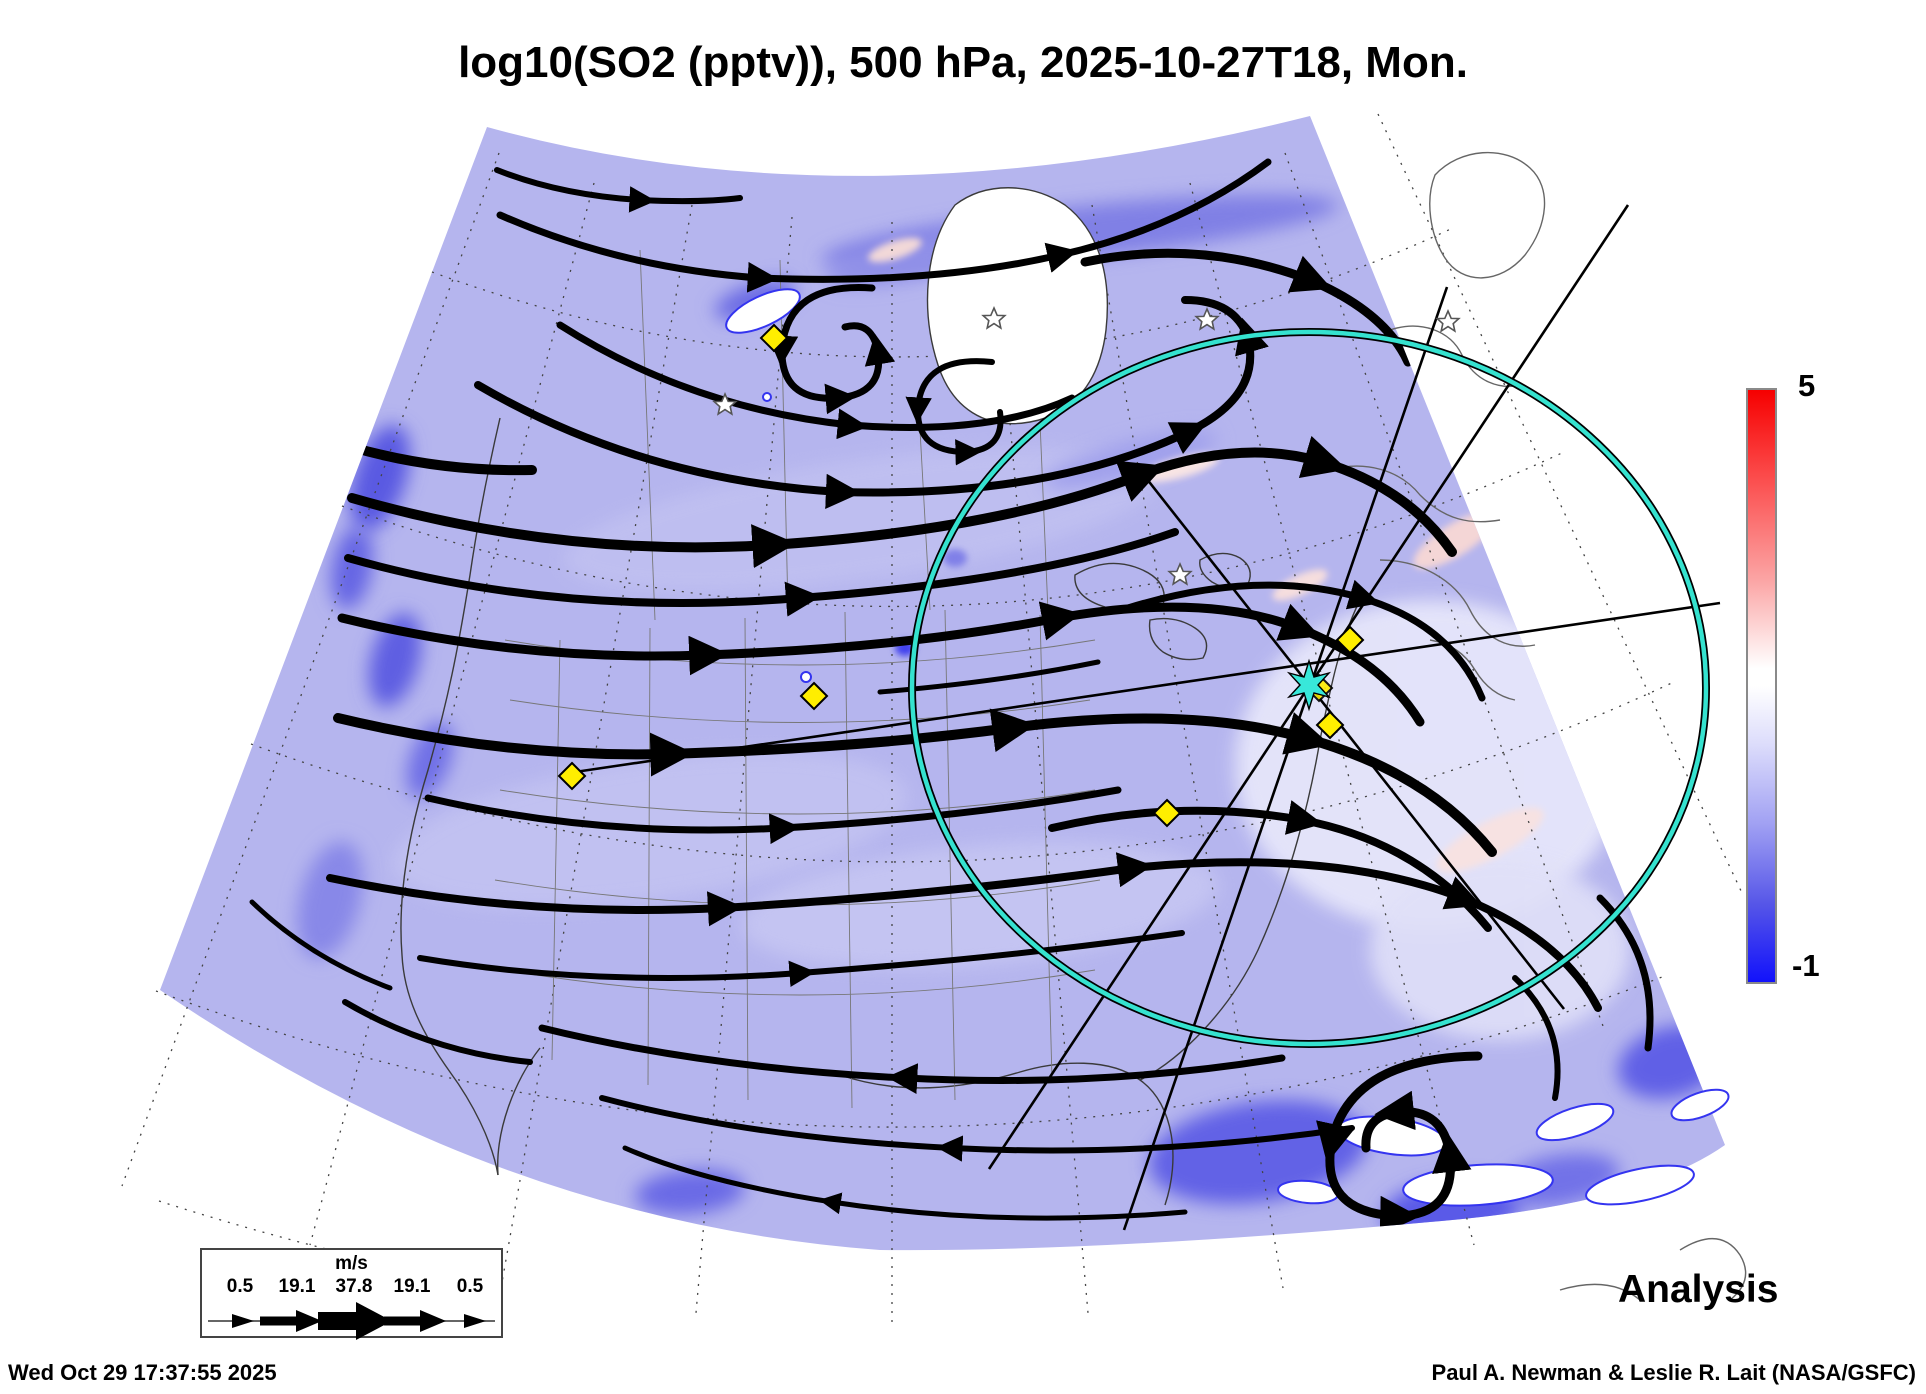 This screenshot has height=1394, width=1926. I want to click on colorbar, so click(1761, 686).